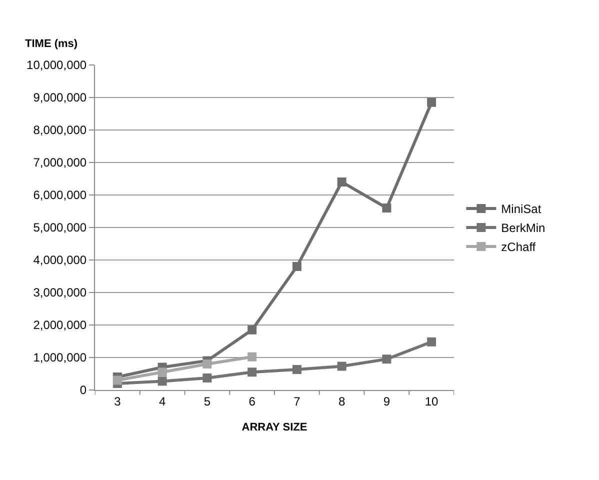  What do you see at coordinates (60, 227) in the screenshot?
I see `y-tick-label: 5,000,000` at bounding box center [60, 227].